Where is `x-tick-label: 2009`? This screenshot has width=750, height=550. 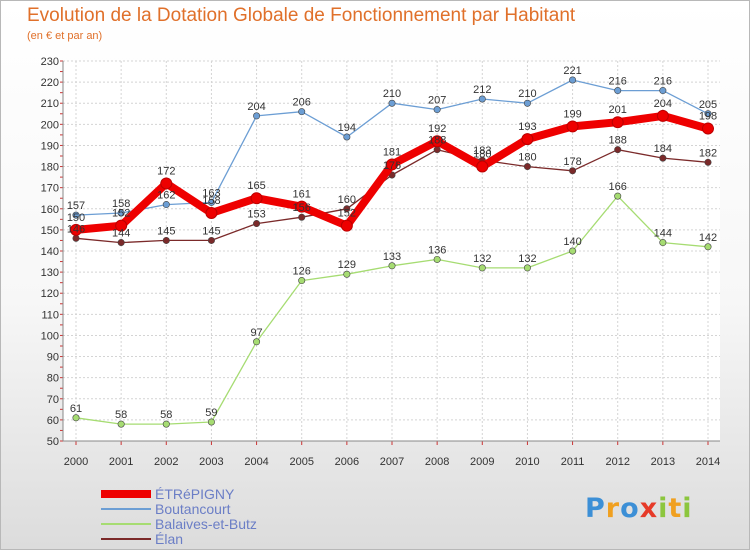
x-tick-label: 2009 is located at coordinates (482, 462).